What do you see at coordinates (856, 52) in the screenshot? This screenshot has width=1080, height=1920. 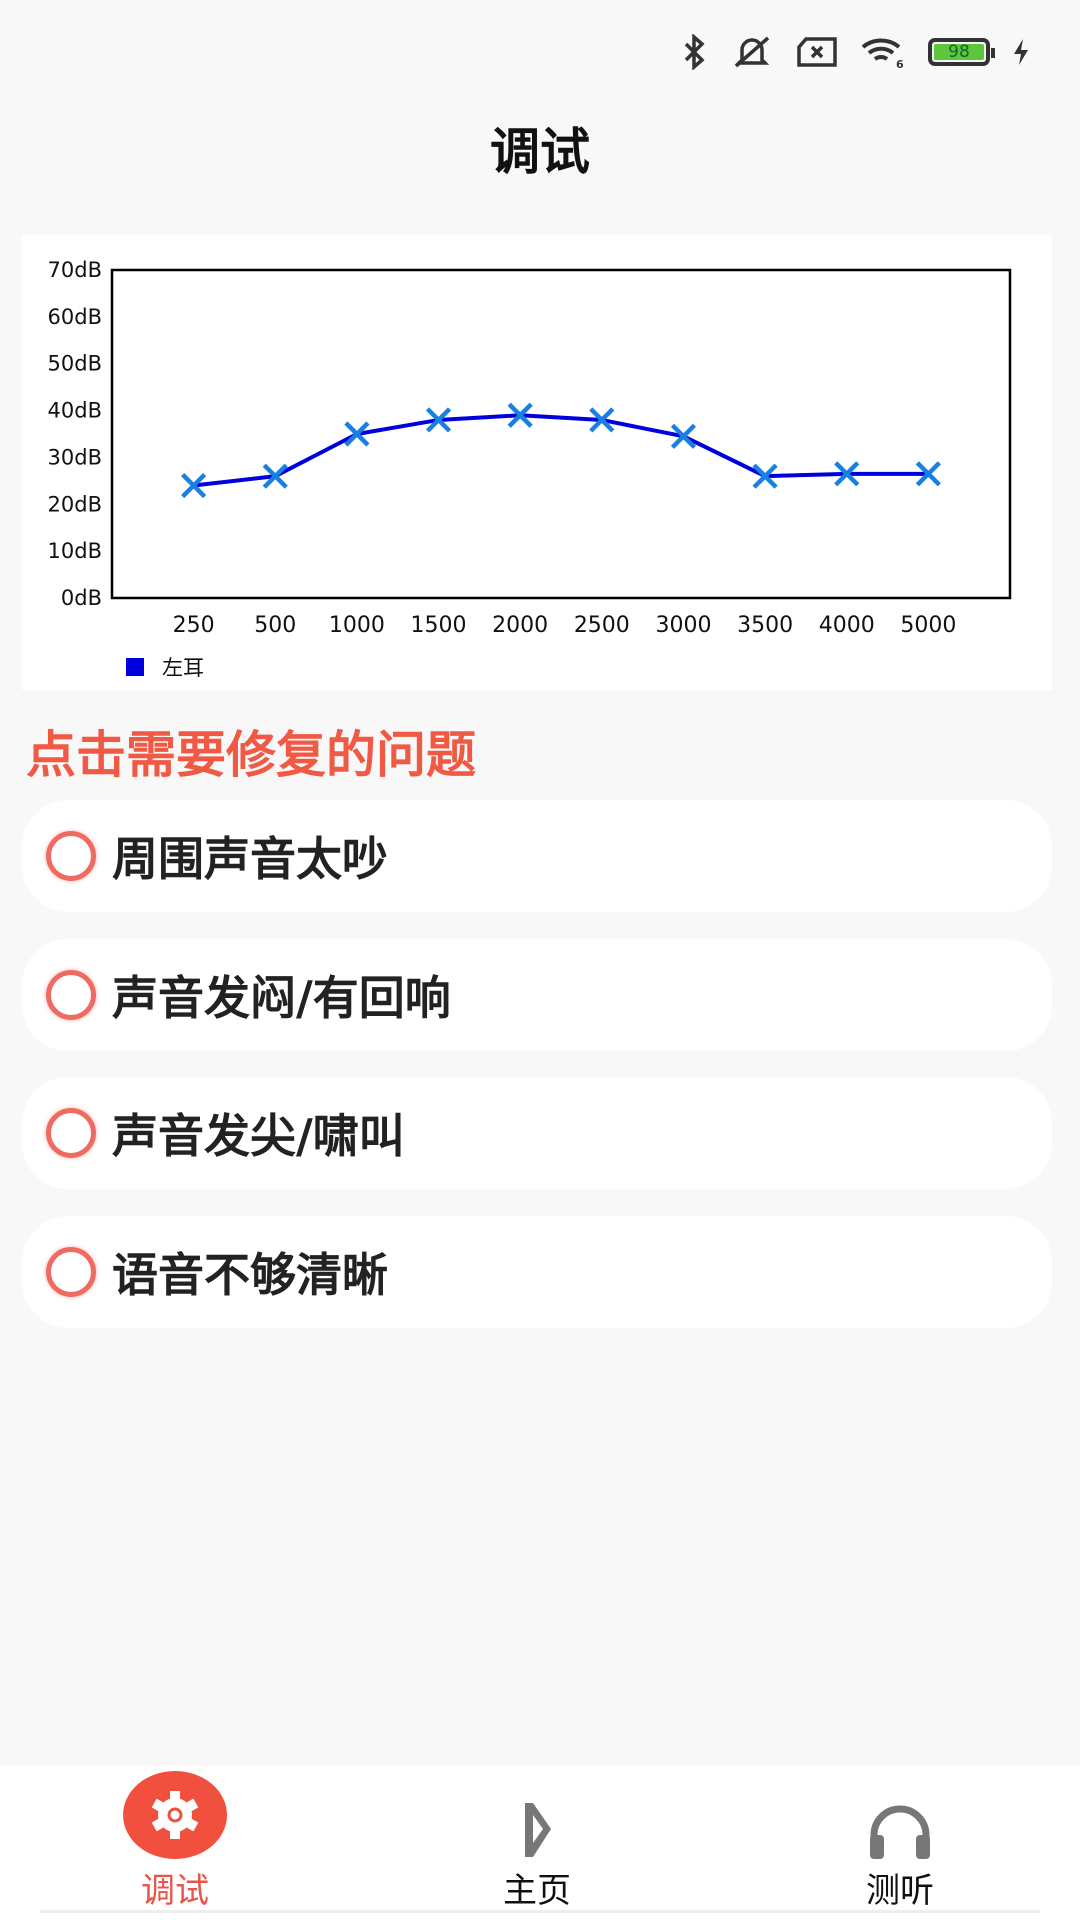 I see `status-bar: 6 98` at bounding box center [856, 52].